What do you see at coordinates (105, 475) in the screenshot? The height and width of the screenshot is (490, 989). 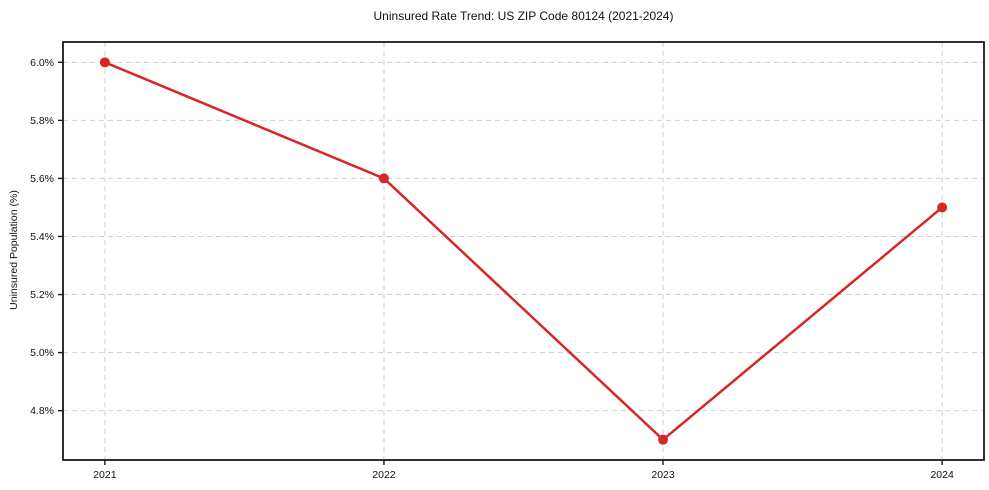 I see `x-tick-label: 2021` at bounding box center [105, 475].